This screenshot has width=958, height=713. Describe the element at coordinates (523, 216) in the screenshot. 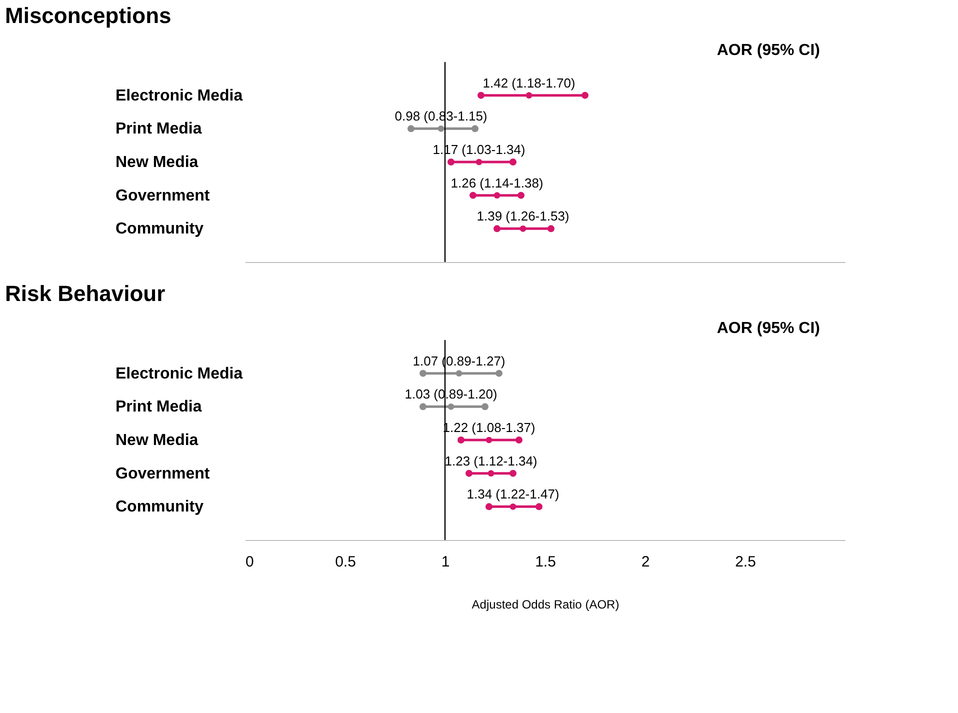

I see `data-label: 1.39 (1.26-1.53)` at that location.